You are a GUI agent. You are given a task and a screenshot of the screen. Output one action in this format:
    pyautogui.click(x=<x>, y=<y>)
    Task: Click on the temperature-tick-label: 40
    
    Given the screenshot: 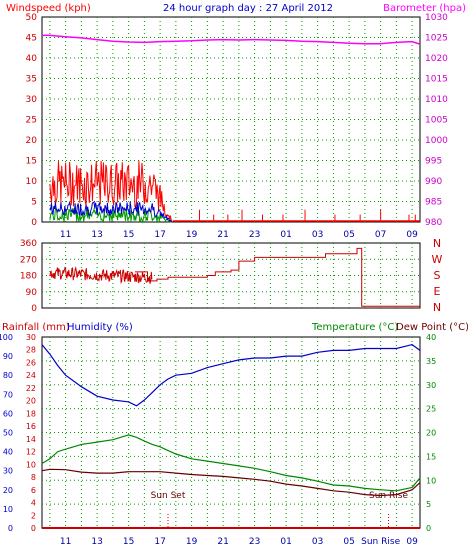 What is the action you would take?
    pyautogui.click(x=431, y=337)
    